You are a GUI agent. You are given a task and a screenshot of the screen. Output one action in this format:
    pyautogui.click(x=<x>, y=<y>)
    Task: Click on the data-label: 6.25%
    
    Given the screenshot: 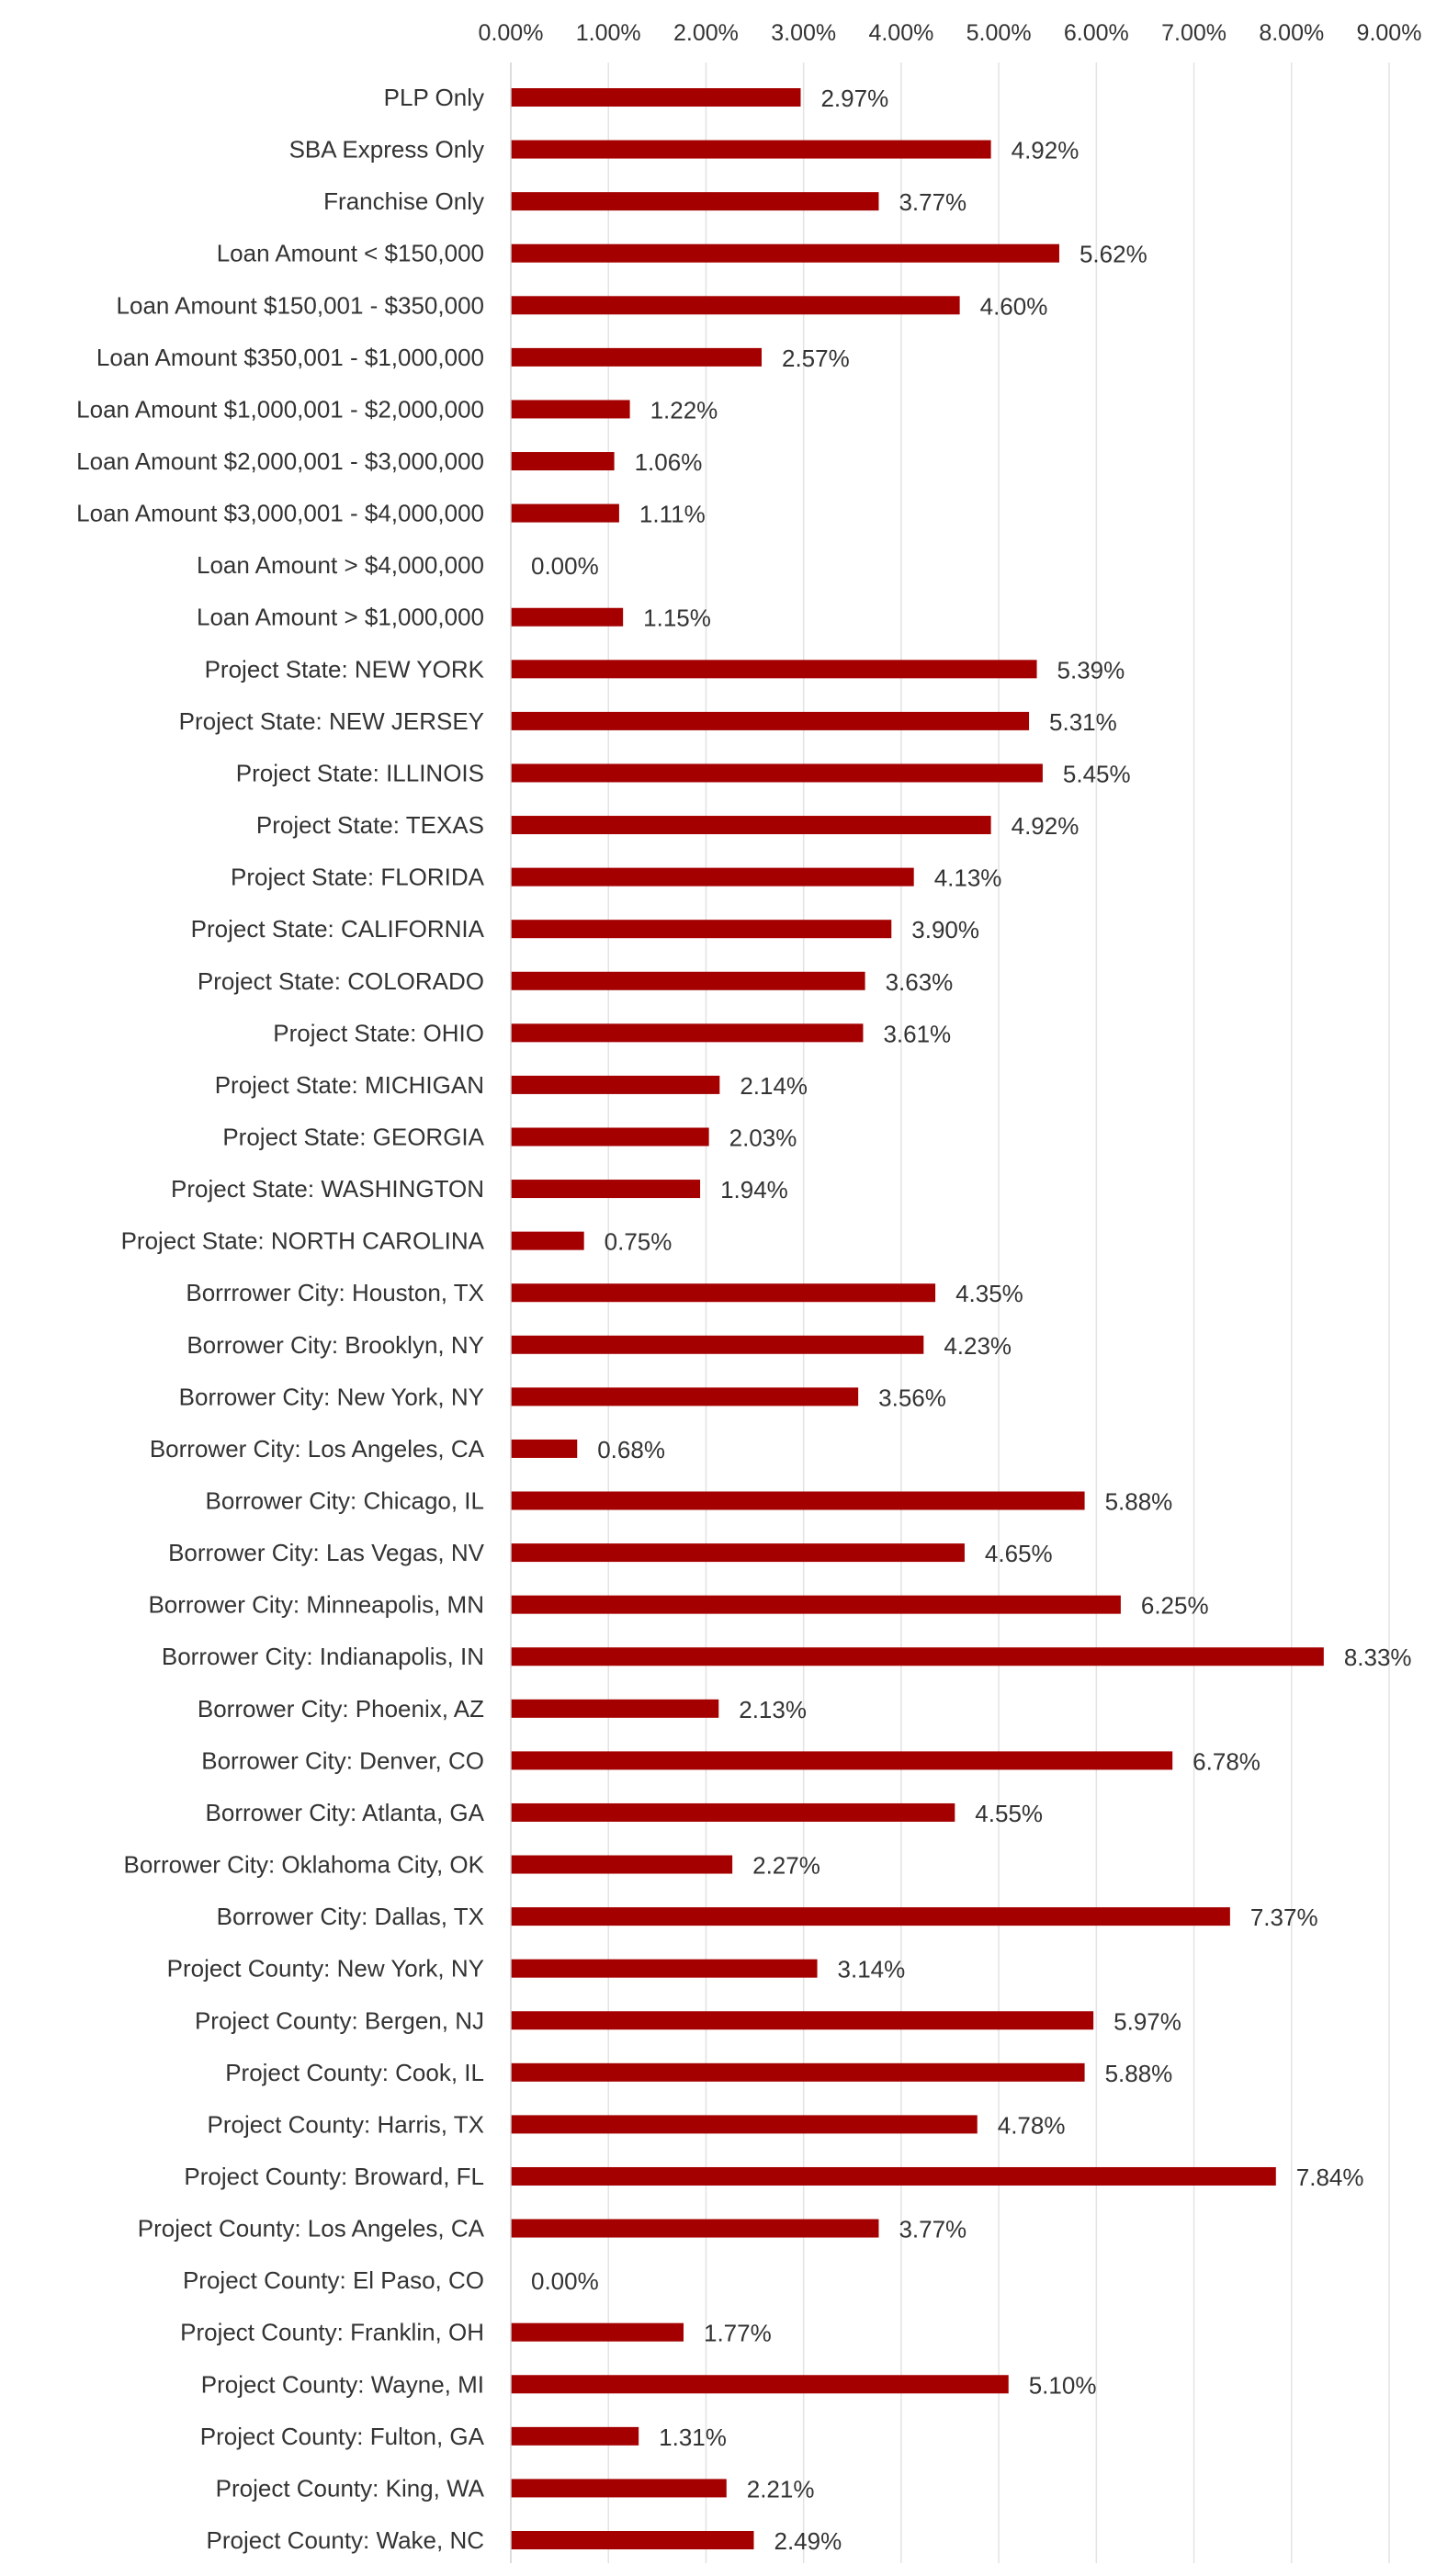 What is the action you would take?
    pyautogui.click(x=1175, y=1606)
    